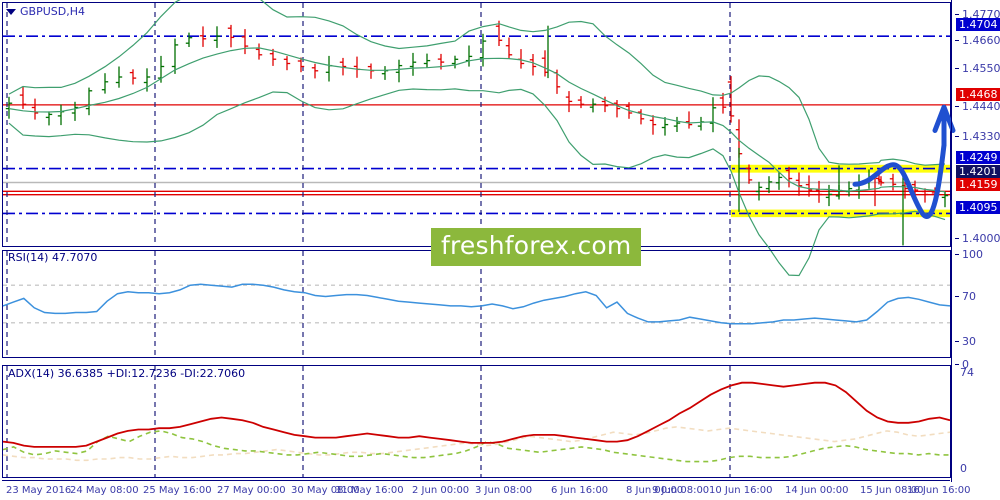  Describe the element at coordinates (978, 24) in the screenshot. I see `price-level-badge: 1.4704` at that location.